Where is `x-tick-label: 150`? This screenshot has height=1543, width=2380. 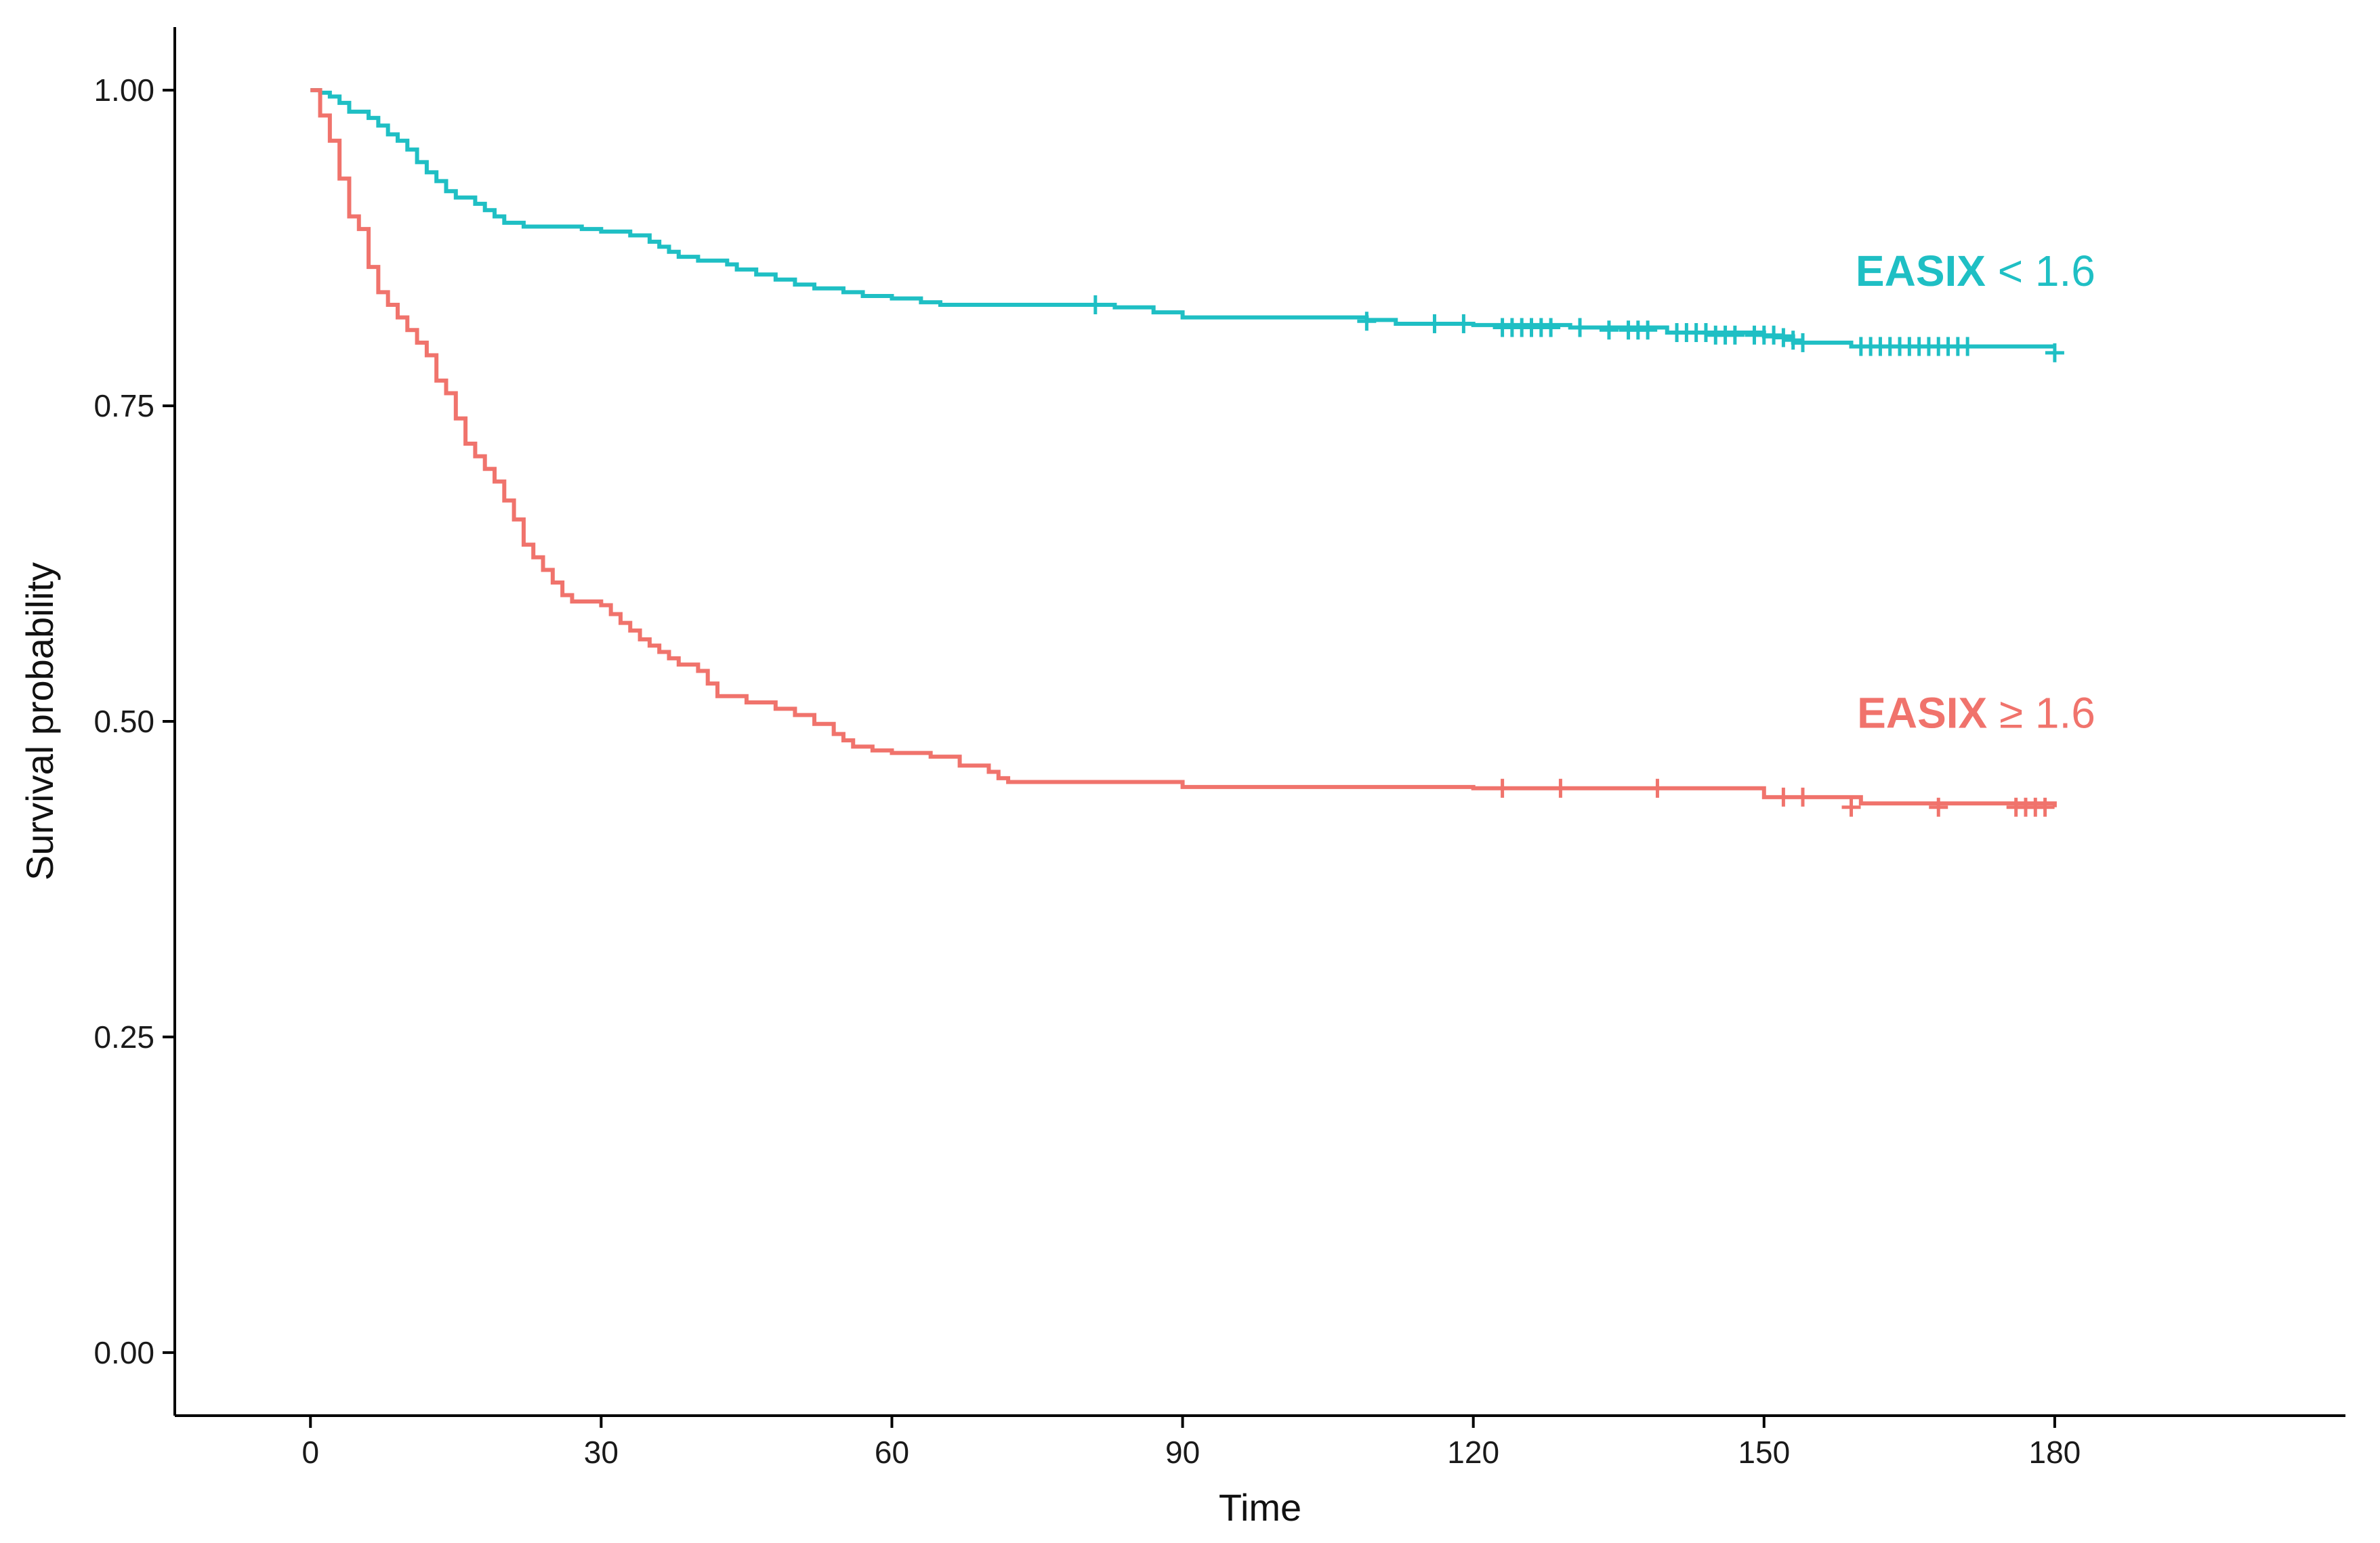 x-tick-label: 150 is located at coordinates (1764, 1452).